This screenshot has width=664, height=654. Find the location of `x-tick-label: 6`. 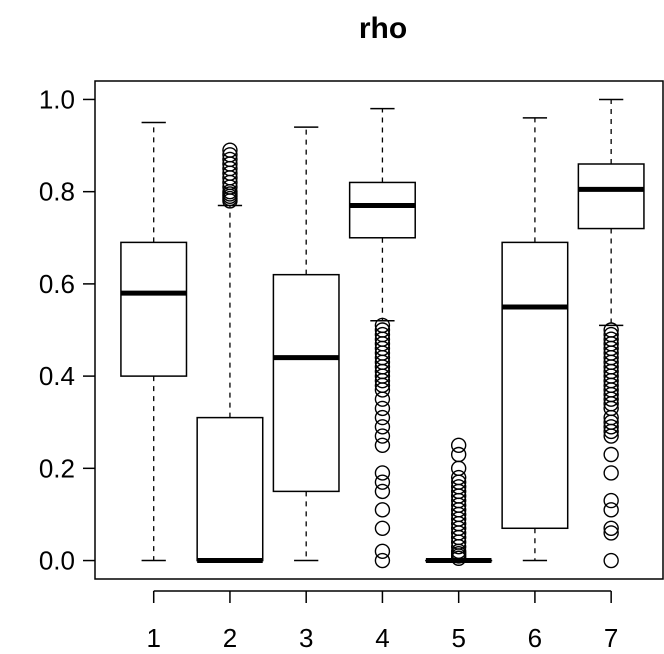

x-tick-label: 6 is located at coordinates (535, 638).